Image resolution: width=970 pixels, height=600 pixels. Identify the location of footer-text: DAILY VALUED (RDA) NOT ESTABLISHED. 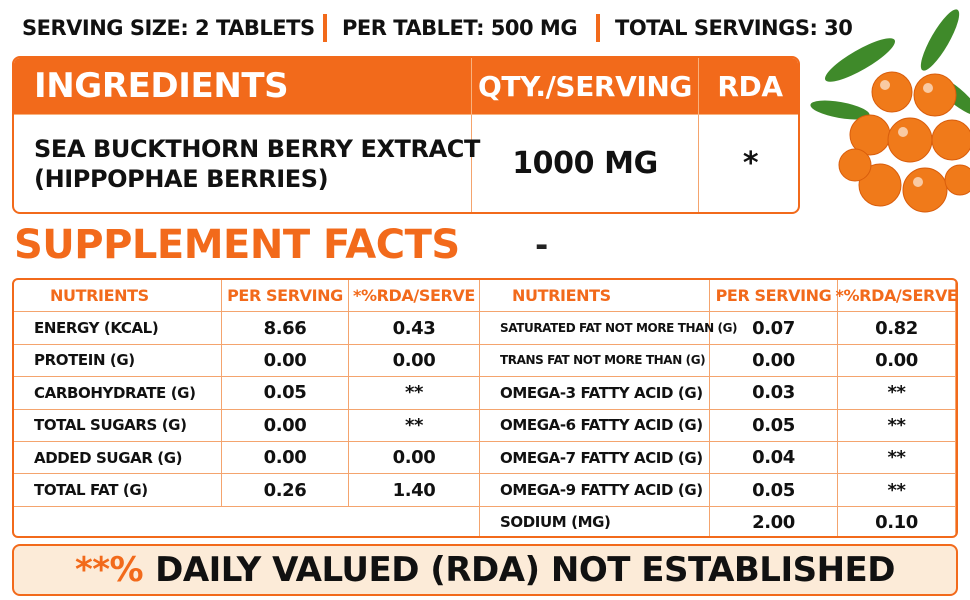
(525, 570).